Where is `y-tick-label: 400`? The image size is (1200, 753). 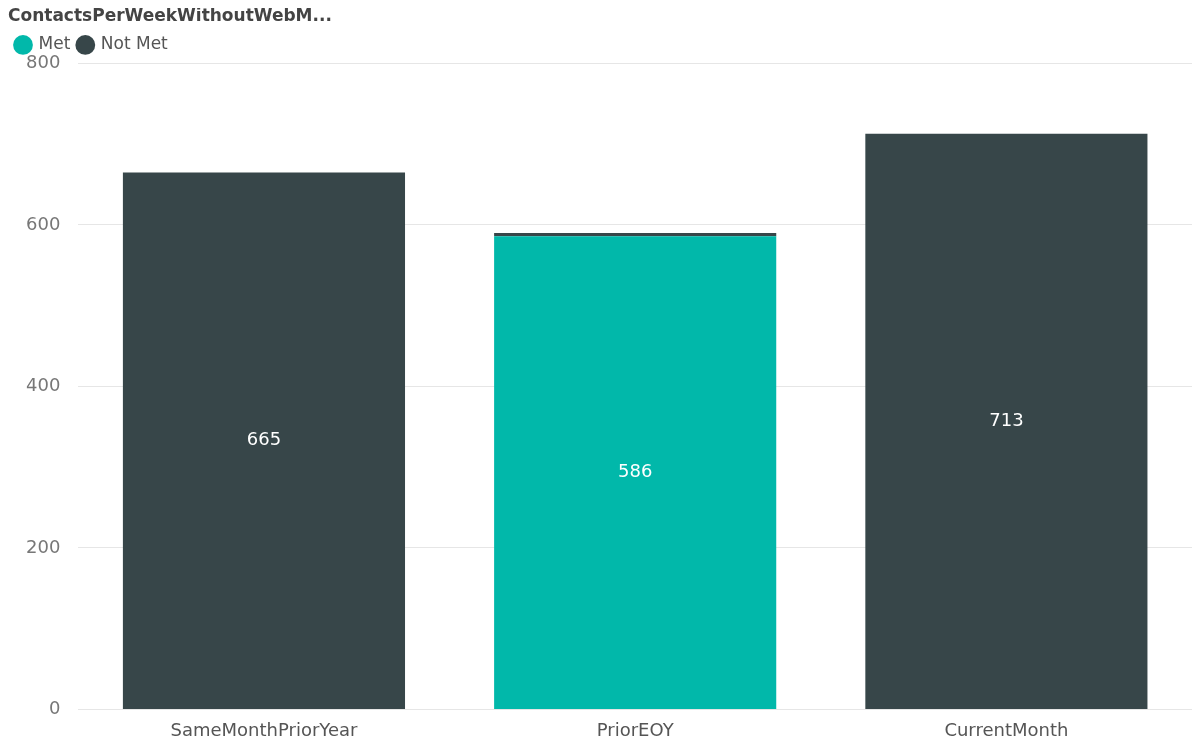
y-tick-label: 400 is located at coordinates (43, 385).